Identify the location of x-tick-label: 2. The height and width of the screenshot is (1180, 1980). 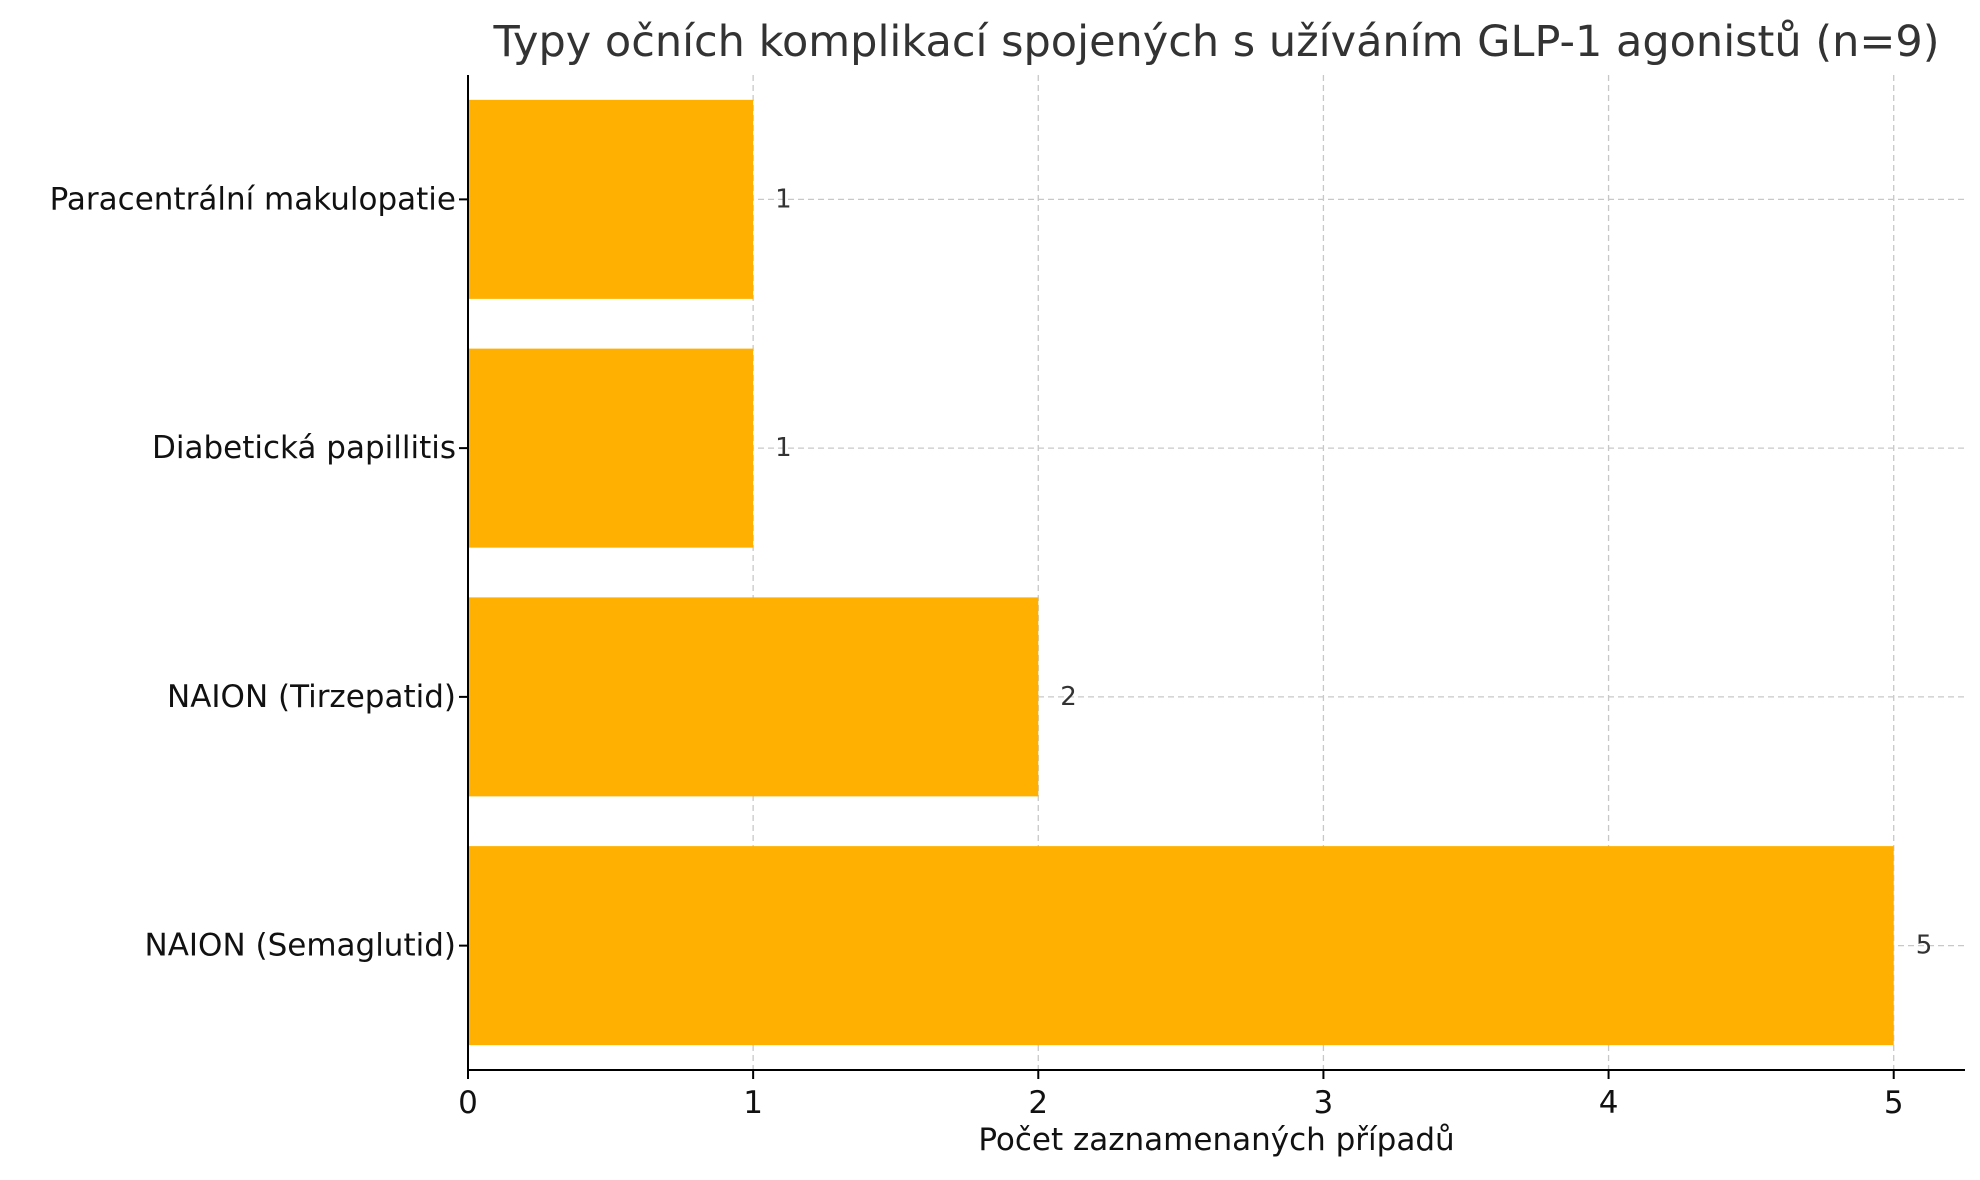
(1038, 1103).